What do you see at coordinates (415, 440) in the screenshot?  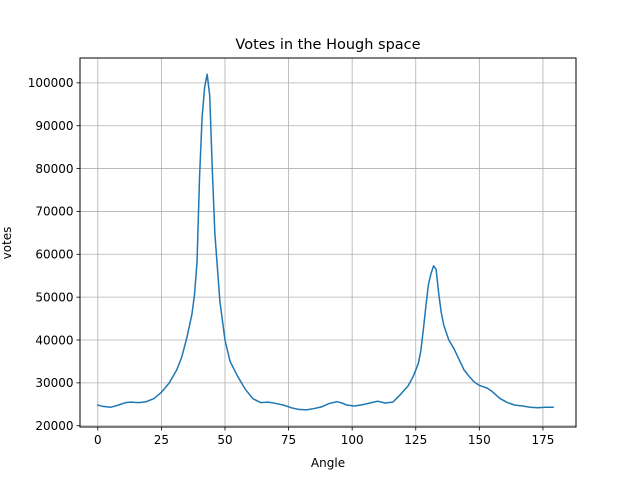 I see `x-tick-label: 125` at bounding box center [415, 440].